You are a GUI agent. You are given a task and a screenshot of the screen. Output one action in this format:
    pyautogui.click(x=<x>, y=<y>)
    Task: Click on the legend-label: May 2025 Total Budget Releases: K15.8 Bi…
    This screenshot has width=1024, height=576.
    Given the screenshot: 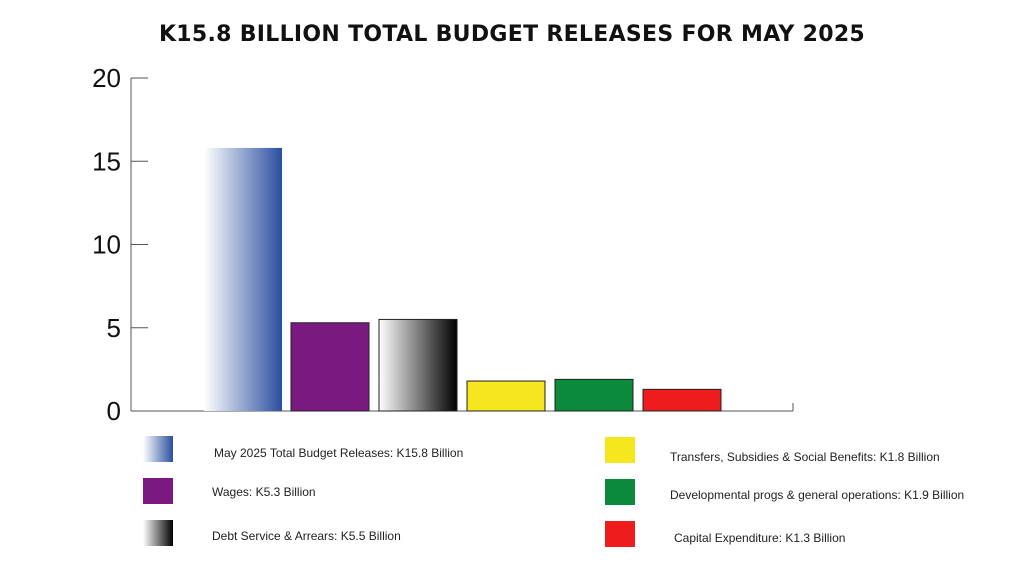 What is the action you would take?
    pyautogui.click(x=338, y=453)
    